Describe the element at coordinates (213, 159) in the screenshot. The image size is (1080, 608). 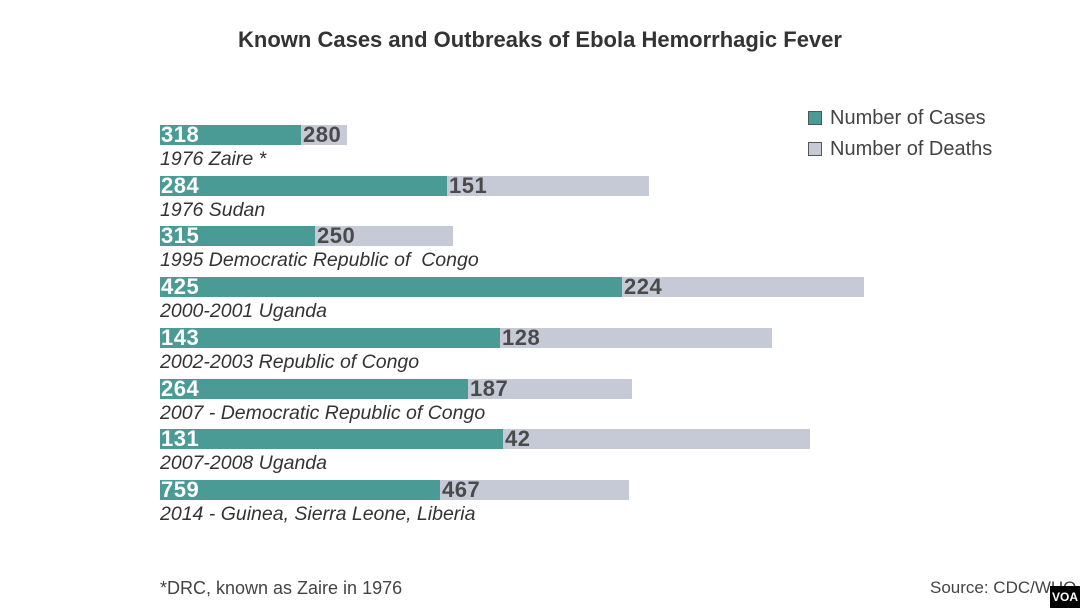
I see `category-label: 1976 Zaire *` at that location.